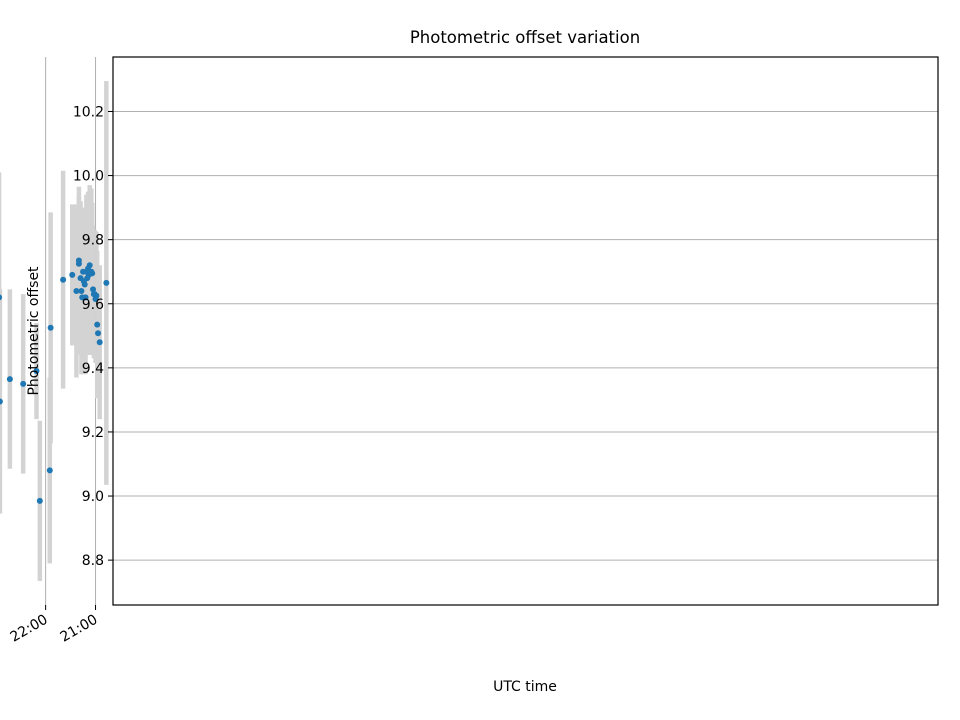 The height and width of the screenshot is (720, 960). Describe the element at coordinates (93, 433) in the screenshot. I see `y-tick-label: 9.2` at that location.